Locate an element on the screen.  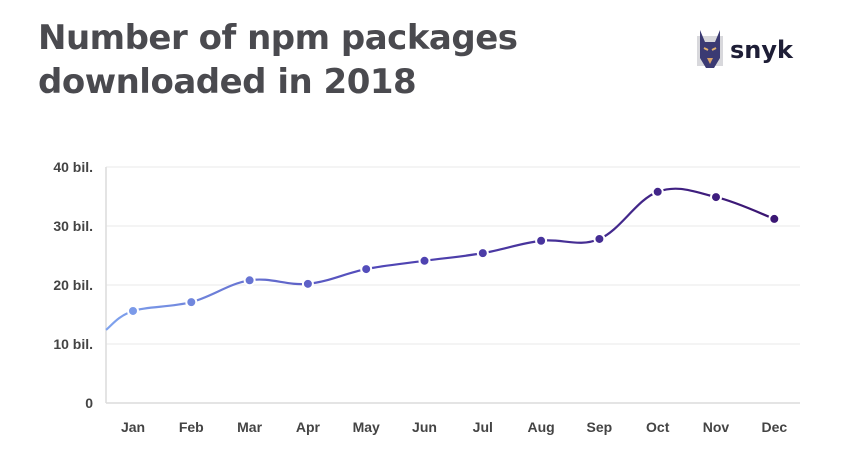
data-point-aug is located at coordinates (541, 240).